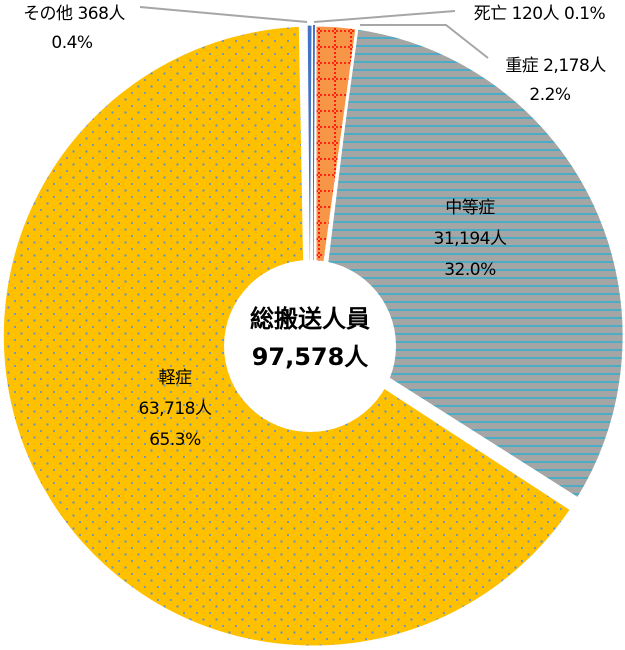 The image size is (625, 650). Describe the element at coordinates (336, 179) in the screenshot. I see `slice-severe` at that location.